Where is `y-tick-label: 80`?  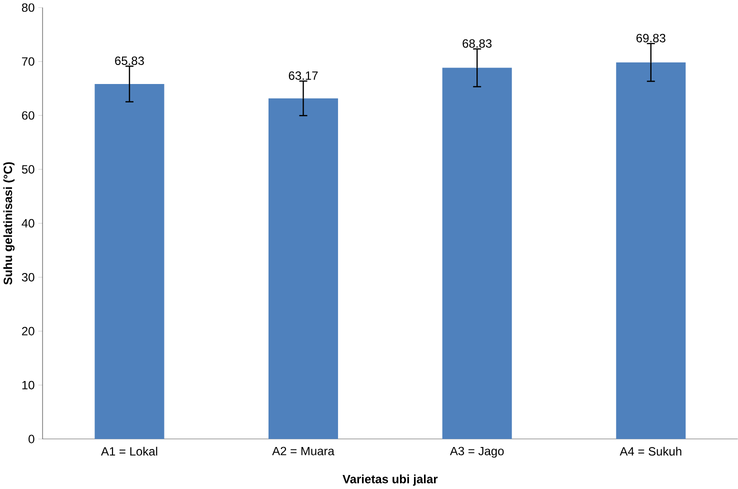
y-tick-label: 80 is located at coordinates (28, 7).